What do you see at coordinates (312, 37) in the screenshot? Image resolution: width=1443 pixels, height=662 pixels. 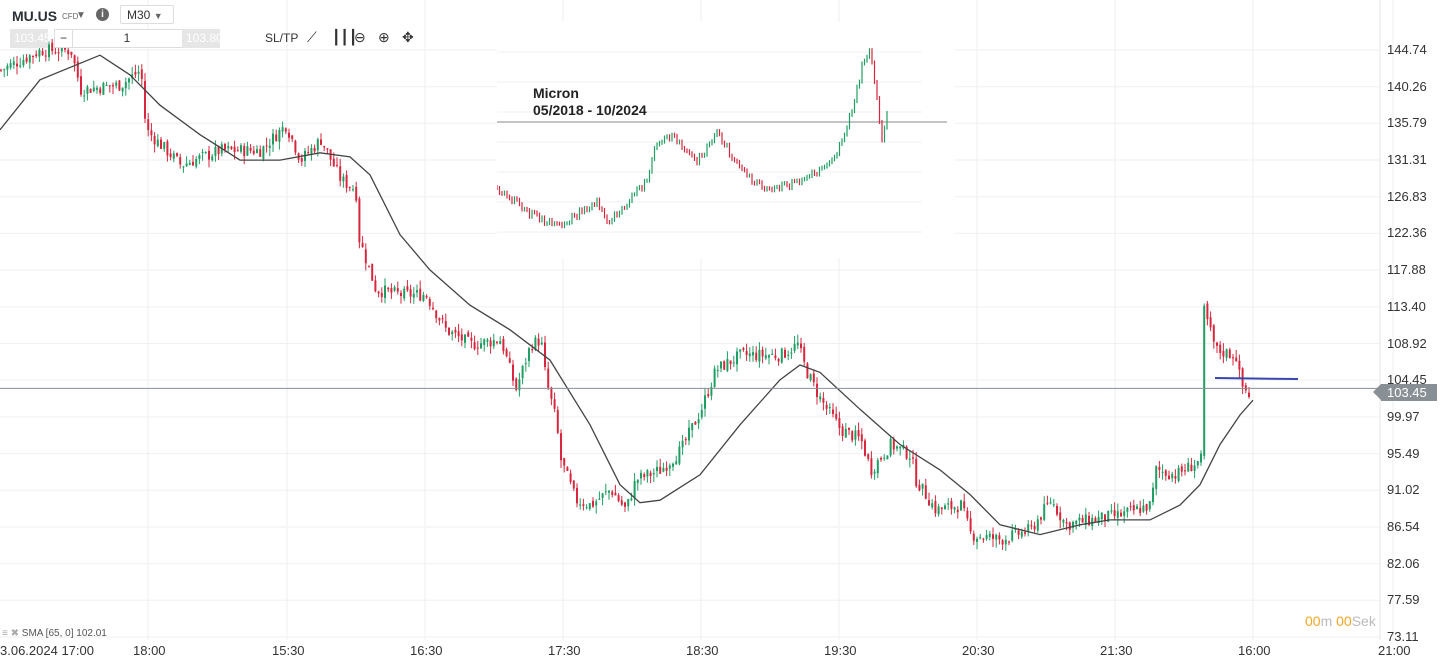 I see `line-chart-icon: ⟋` at bounding box center [312, 37].